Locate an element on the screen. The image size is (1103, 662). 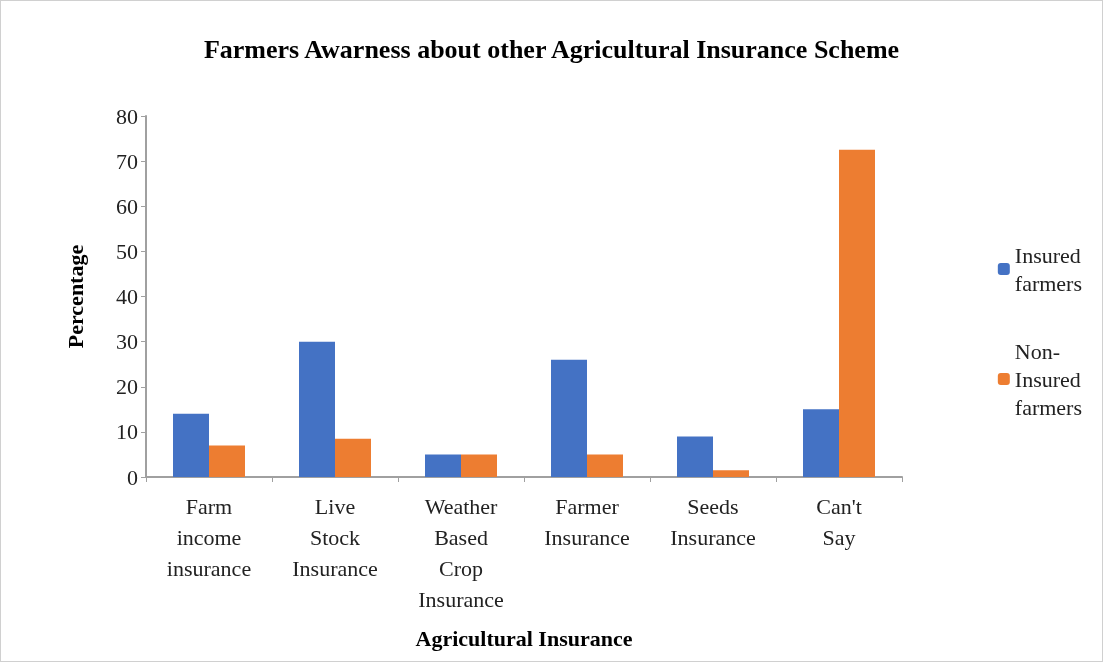
x-axis-title: Agricultural Insurance is located at coordinates (524, 638).